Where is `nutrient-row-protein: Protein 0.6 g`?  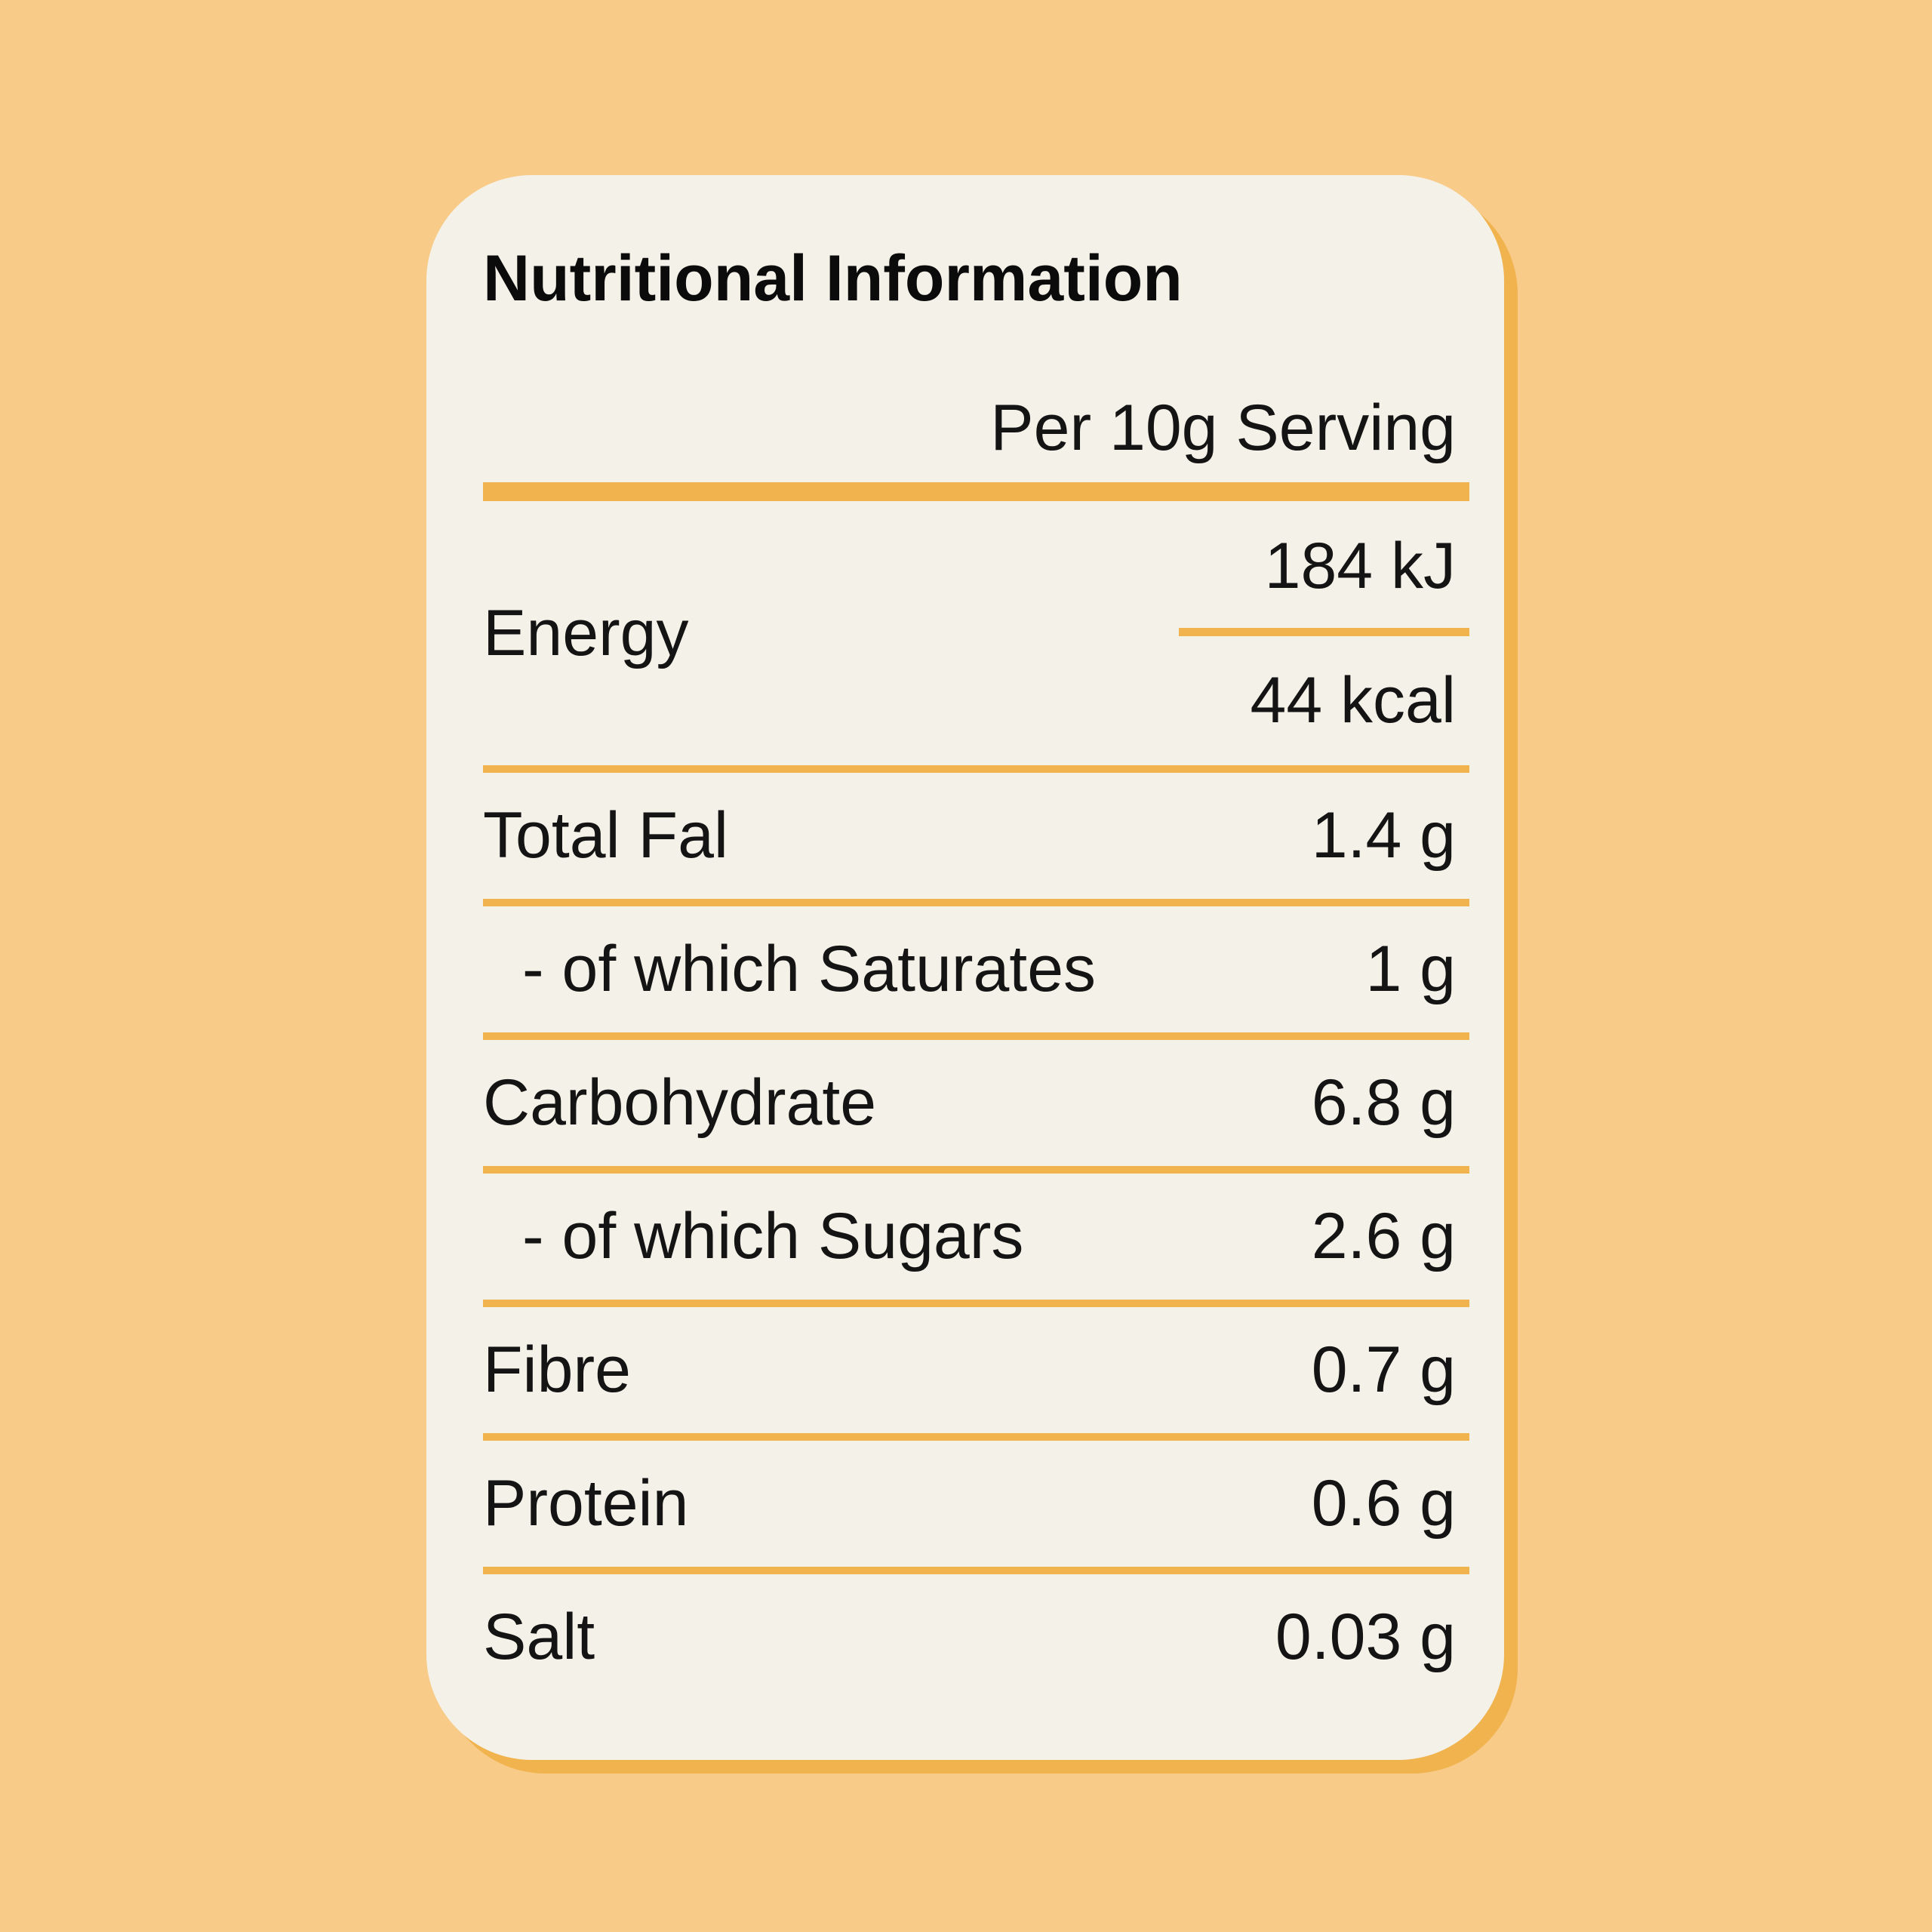 nutrient-row-protein: Protein 0.6 g is located at coordinates (976, 1504).